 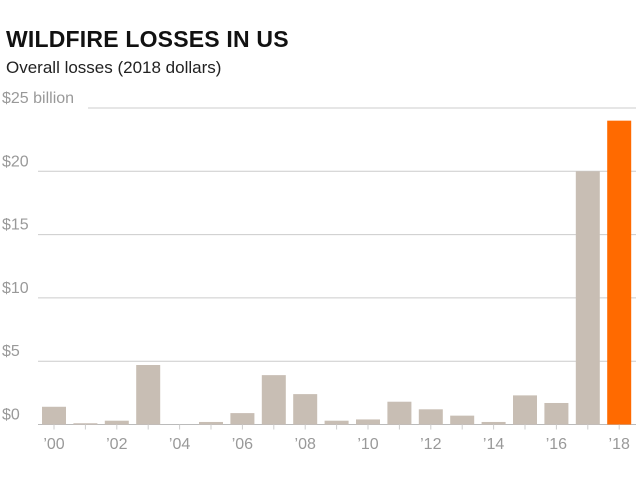 What do you see at coordinates (242, 444) in the screenshot?
I see `x-tick-label: ’06` at bounding box center [242, 444].